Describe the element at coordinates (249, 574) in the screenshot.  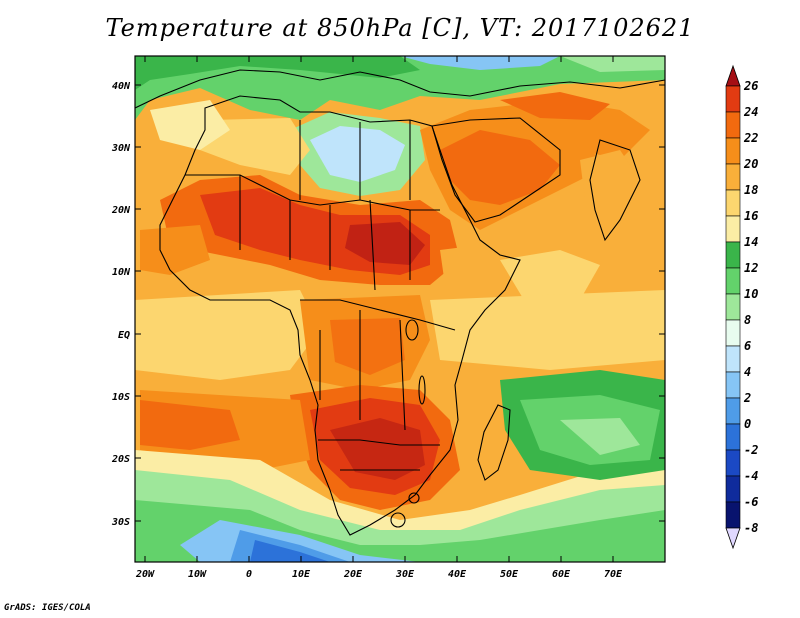
I see `lon-tick-label: 0` at that location.